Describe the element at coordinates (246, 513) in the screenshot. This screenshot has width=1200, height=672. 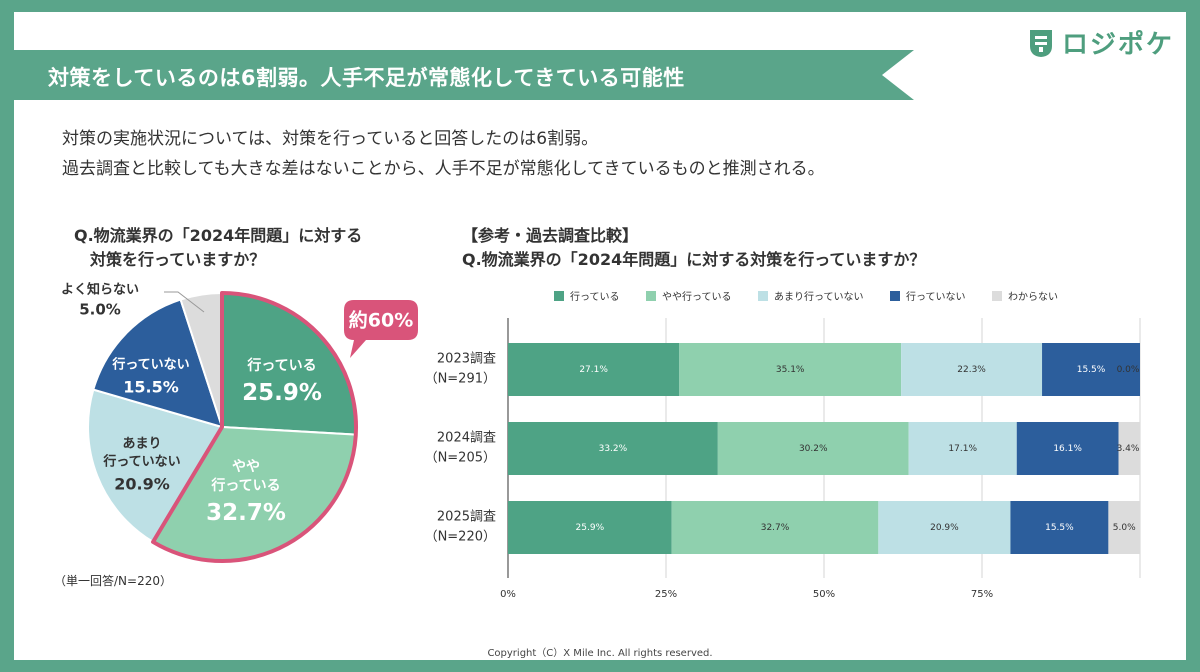
I see `pie-slice-value: 32.7%` at that location.